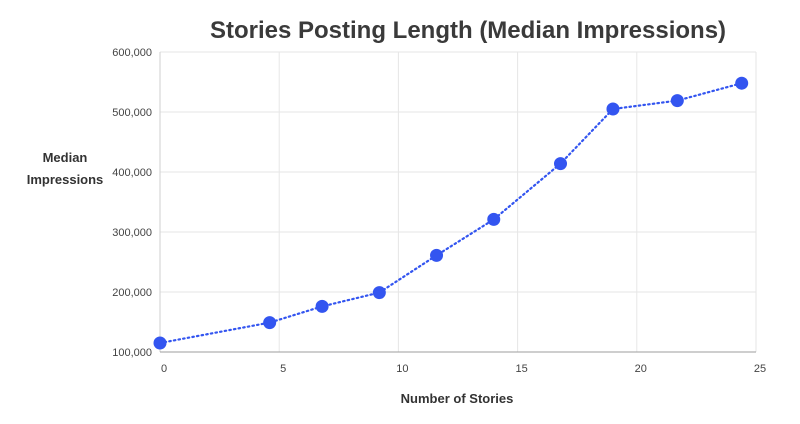  Describe the element at coordinates (132, 173) in the screenshot. I see `y-tick-label: 400,000` at that location.